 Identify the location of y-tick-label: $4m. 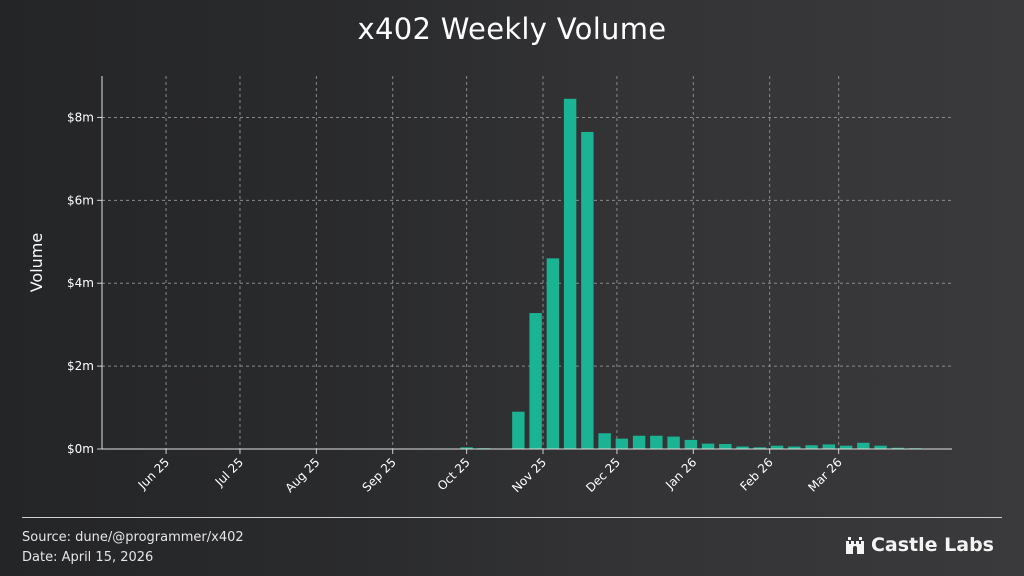
(80, 283).